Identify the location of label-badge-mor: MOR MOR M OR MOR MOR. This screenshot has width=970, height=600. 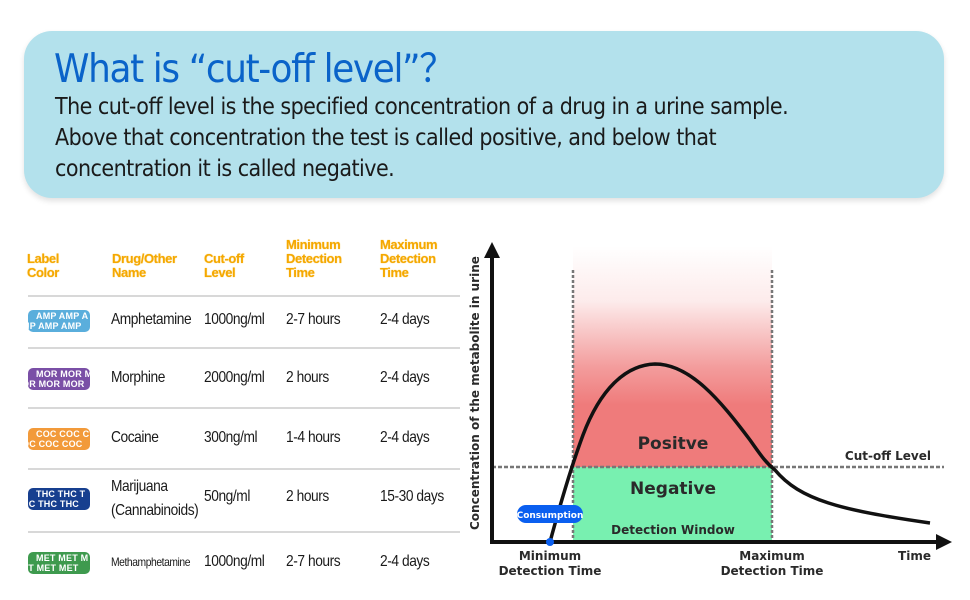
(59, 379).